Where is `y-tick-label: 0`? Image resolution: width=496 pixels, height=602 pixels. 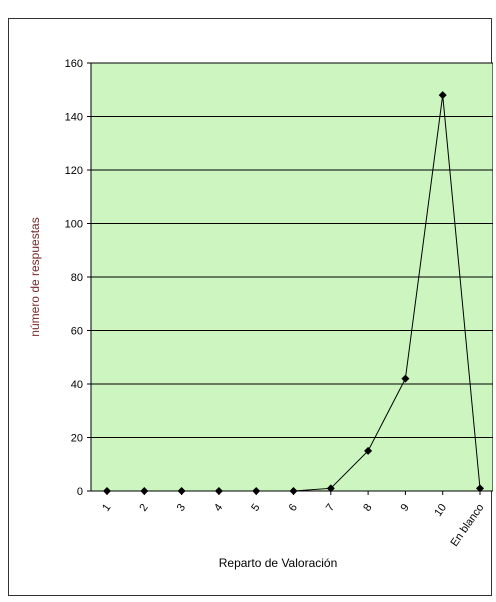
y-tick-label: 0 is located at coordinates (80, 492).